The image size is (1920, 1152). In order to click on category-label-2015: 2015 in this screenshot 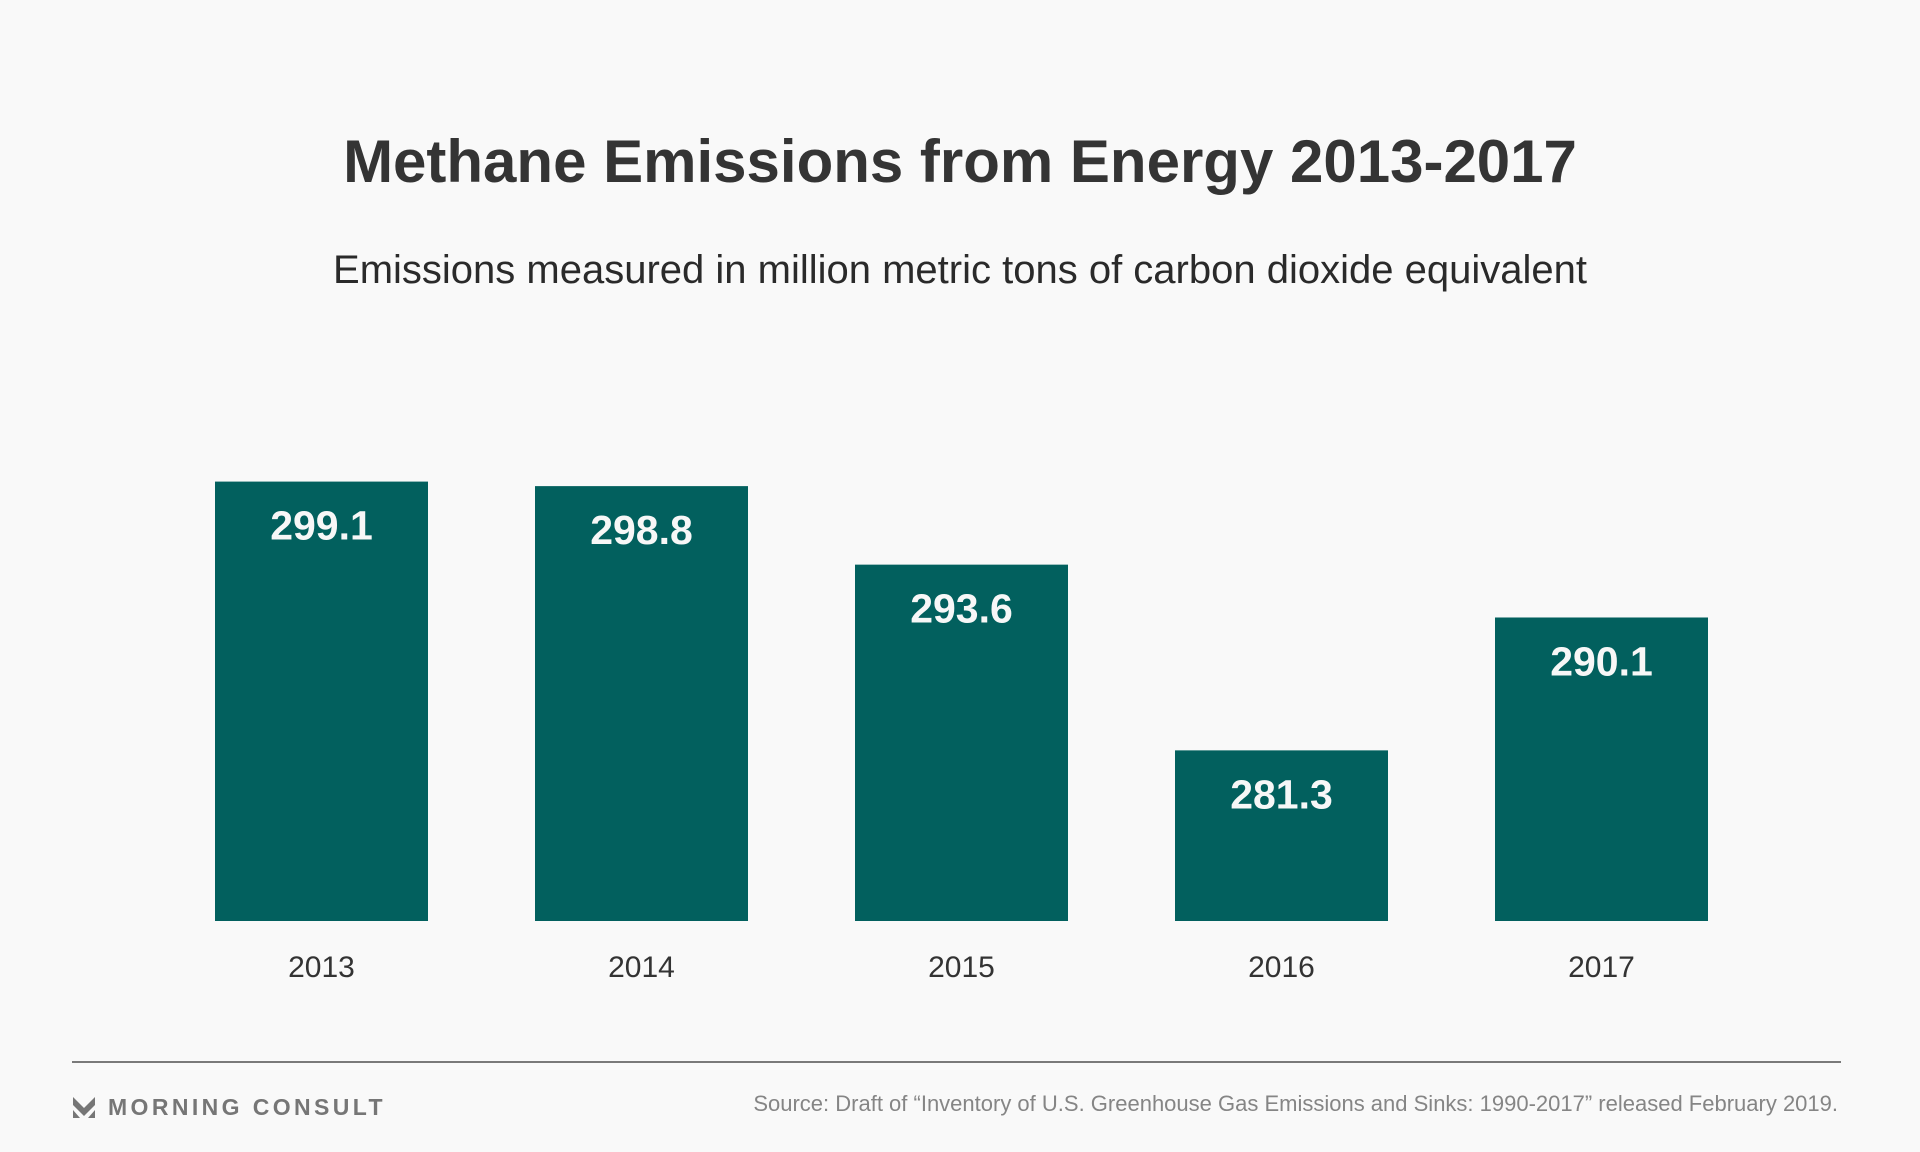, I will do `click(961, 967)`.